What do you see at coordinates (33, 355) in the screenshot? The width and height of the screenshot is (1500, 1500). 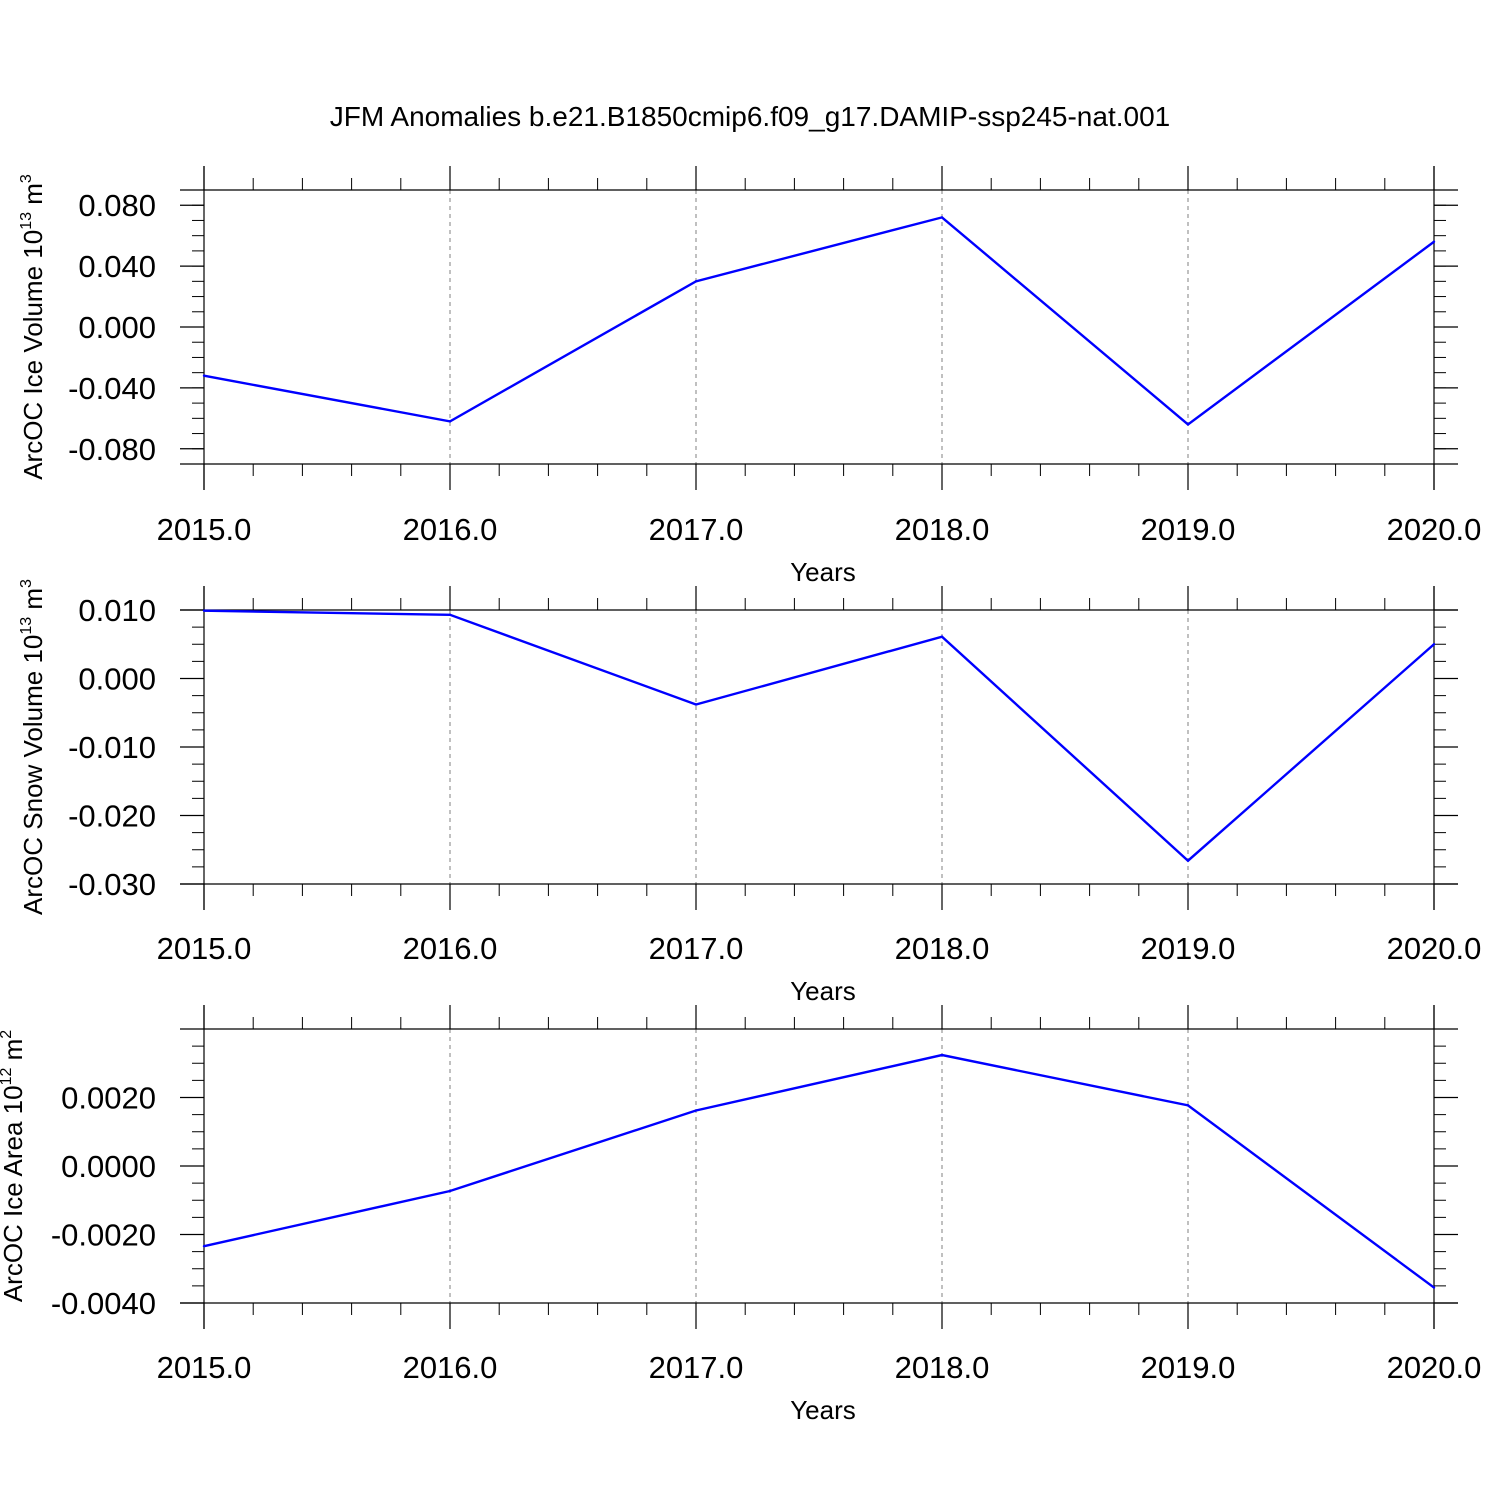 I see `y-axis-label-part: ArcOC Ice Volume 10` at bounding box center [33, 355].